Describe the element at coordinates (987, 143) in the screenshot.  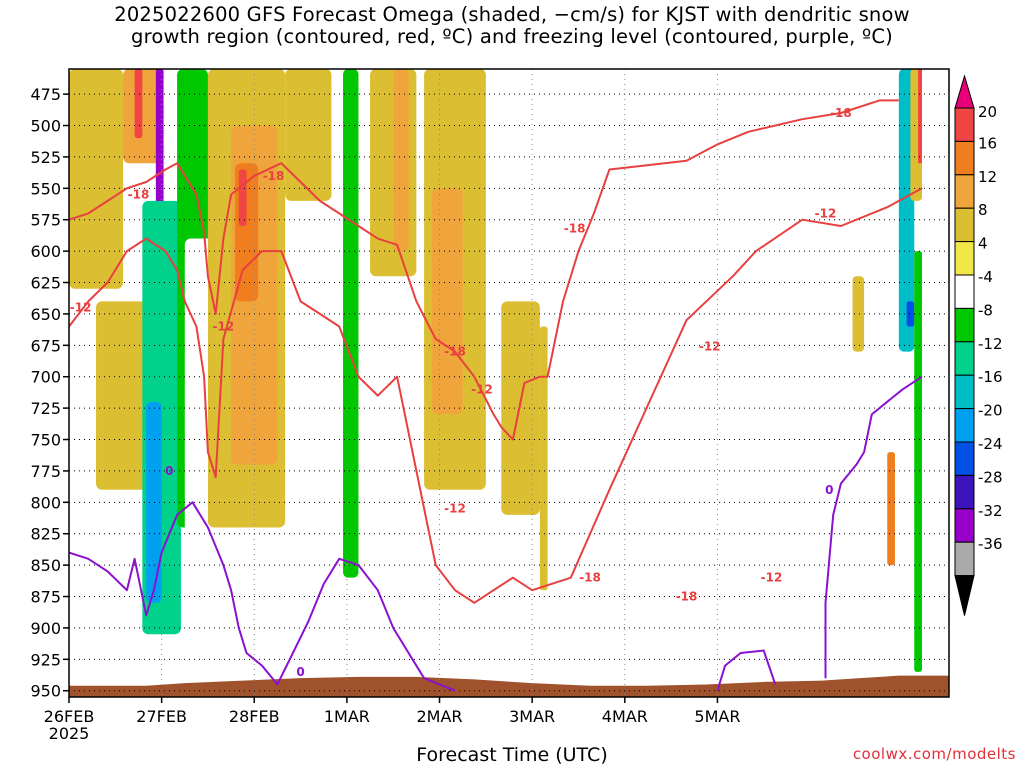
I see `colorbar-label-1: 16` at that location.